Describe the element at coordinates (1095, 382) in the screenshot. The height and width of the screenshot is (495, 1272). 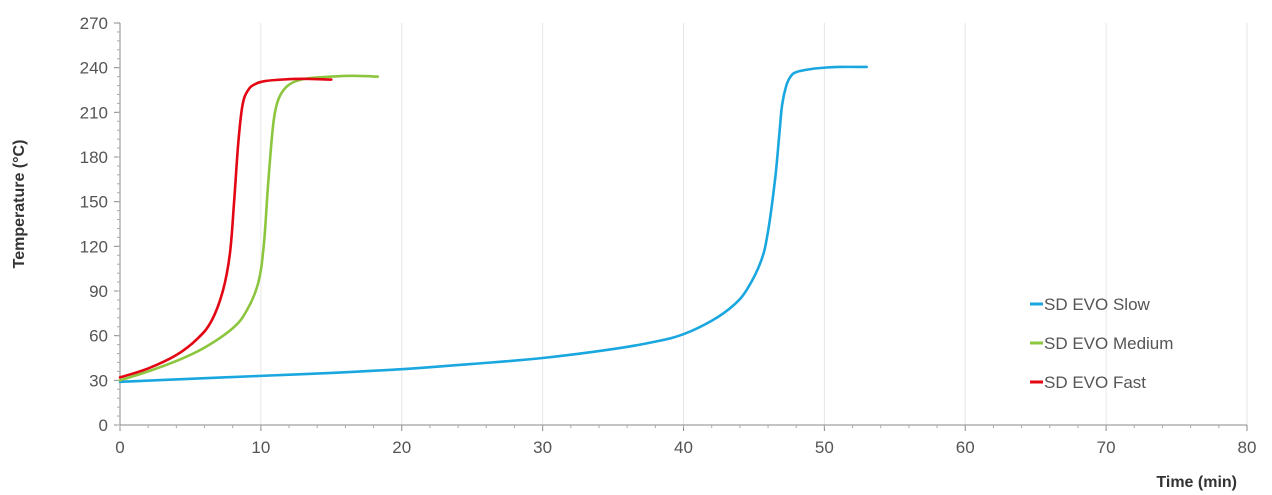
I see `legend-label-sd-evo-fast: SD EVO Fast` at that location.